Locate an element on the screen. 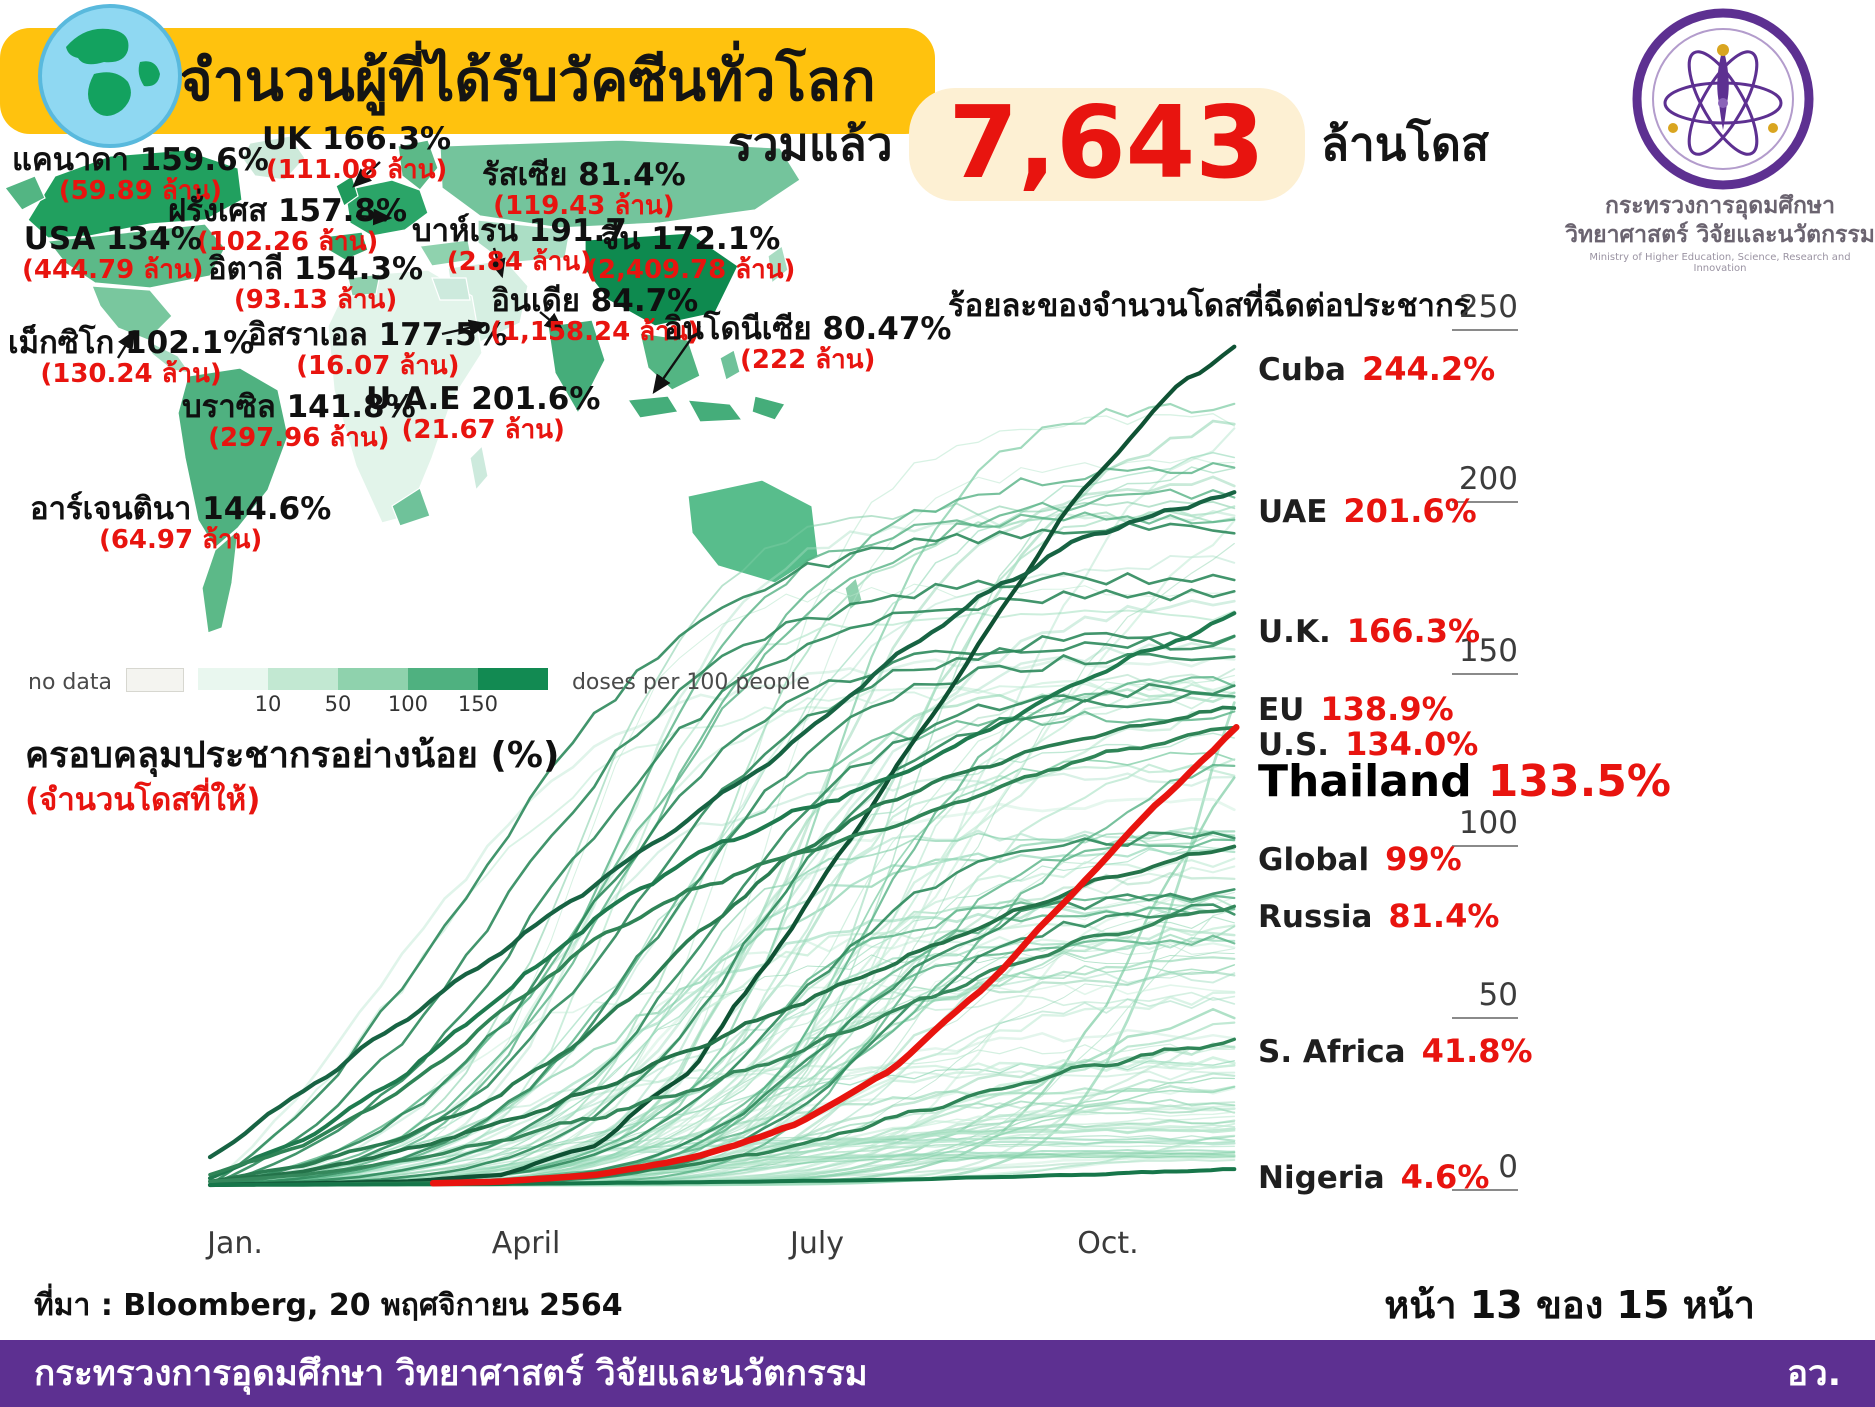 Image resolution: width=1875 pixels, height=1407 pixels. ministry-name-th-2: วิทยาศาสตร์ วิจัยและนวัตกรรม is located at coordinates (1720, 234).